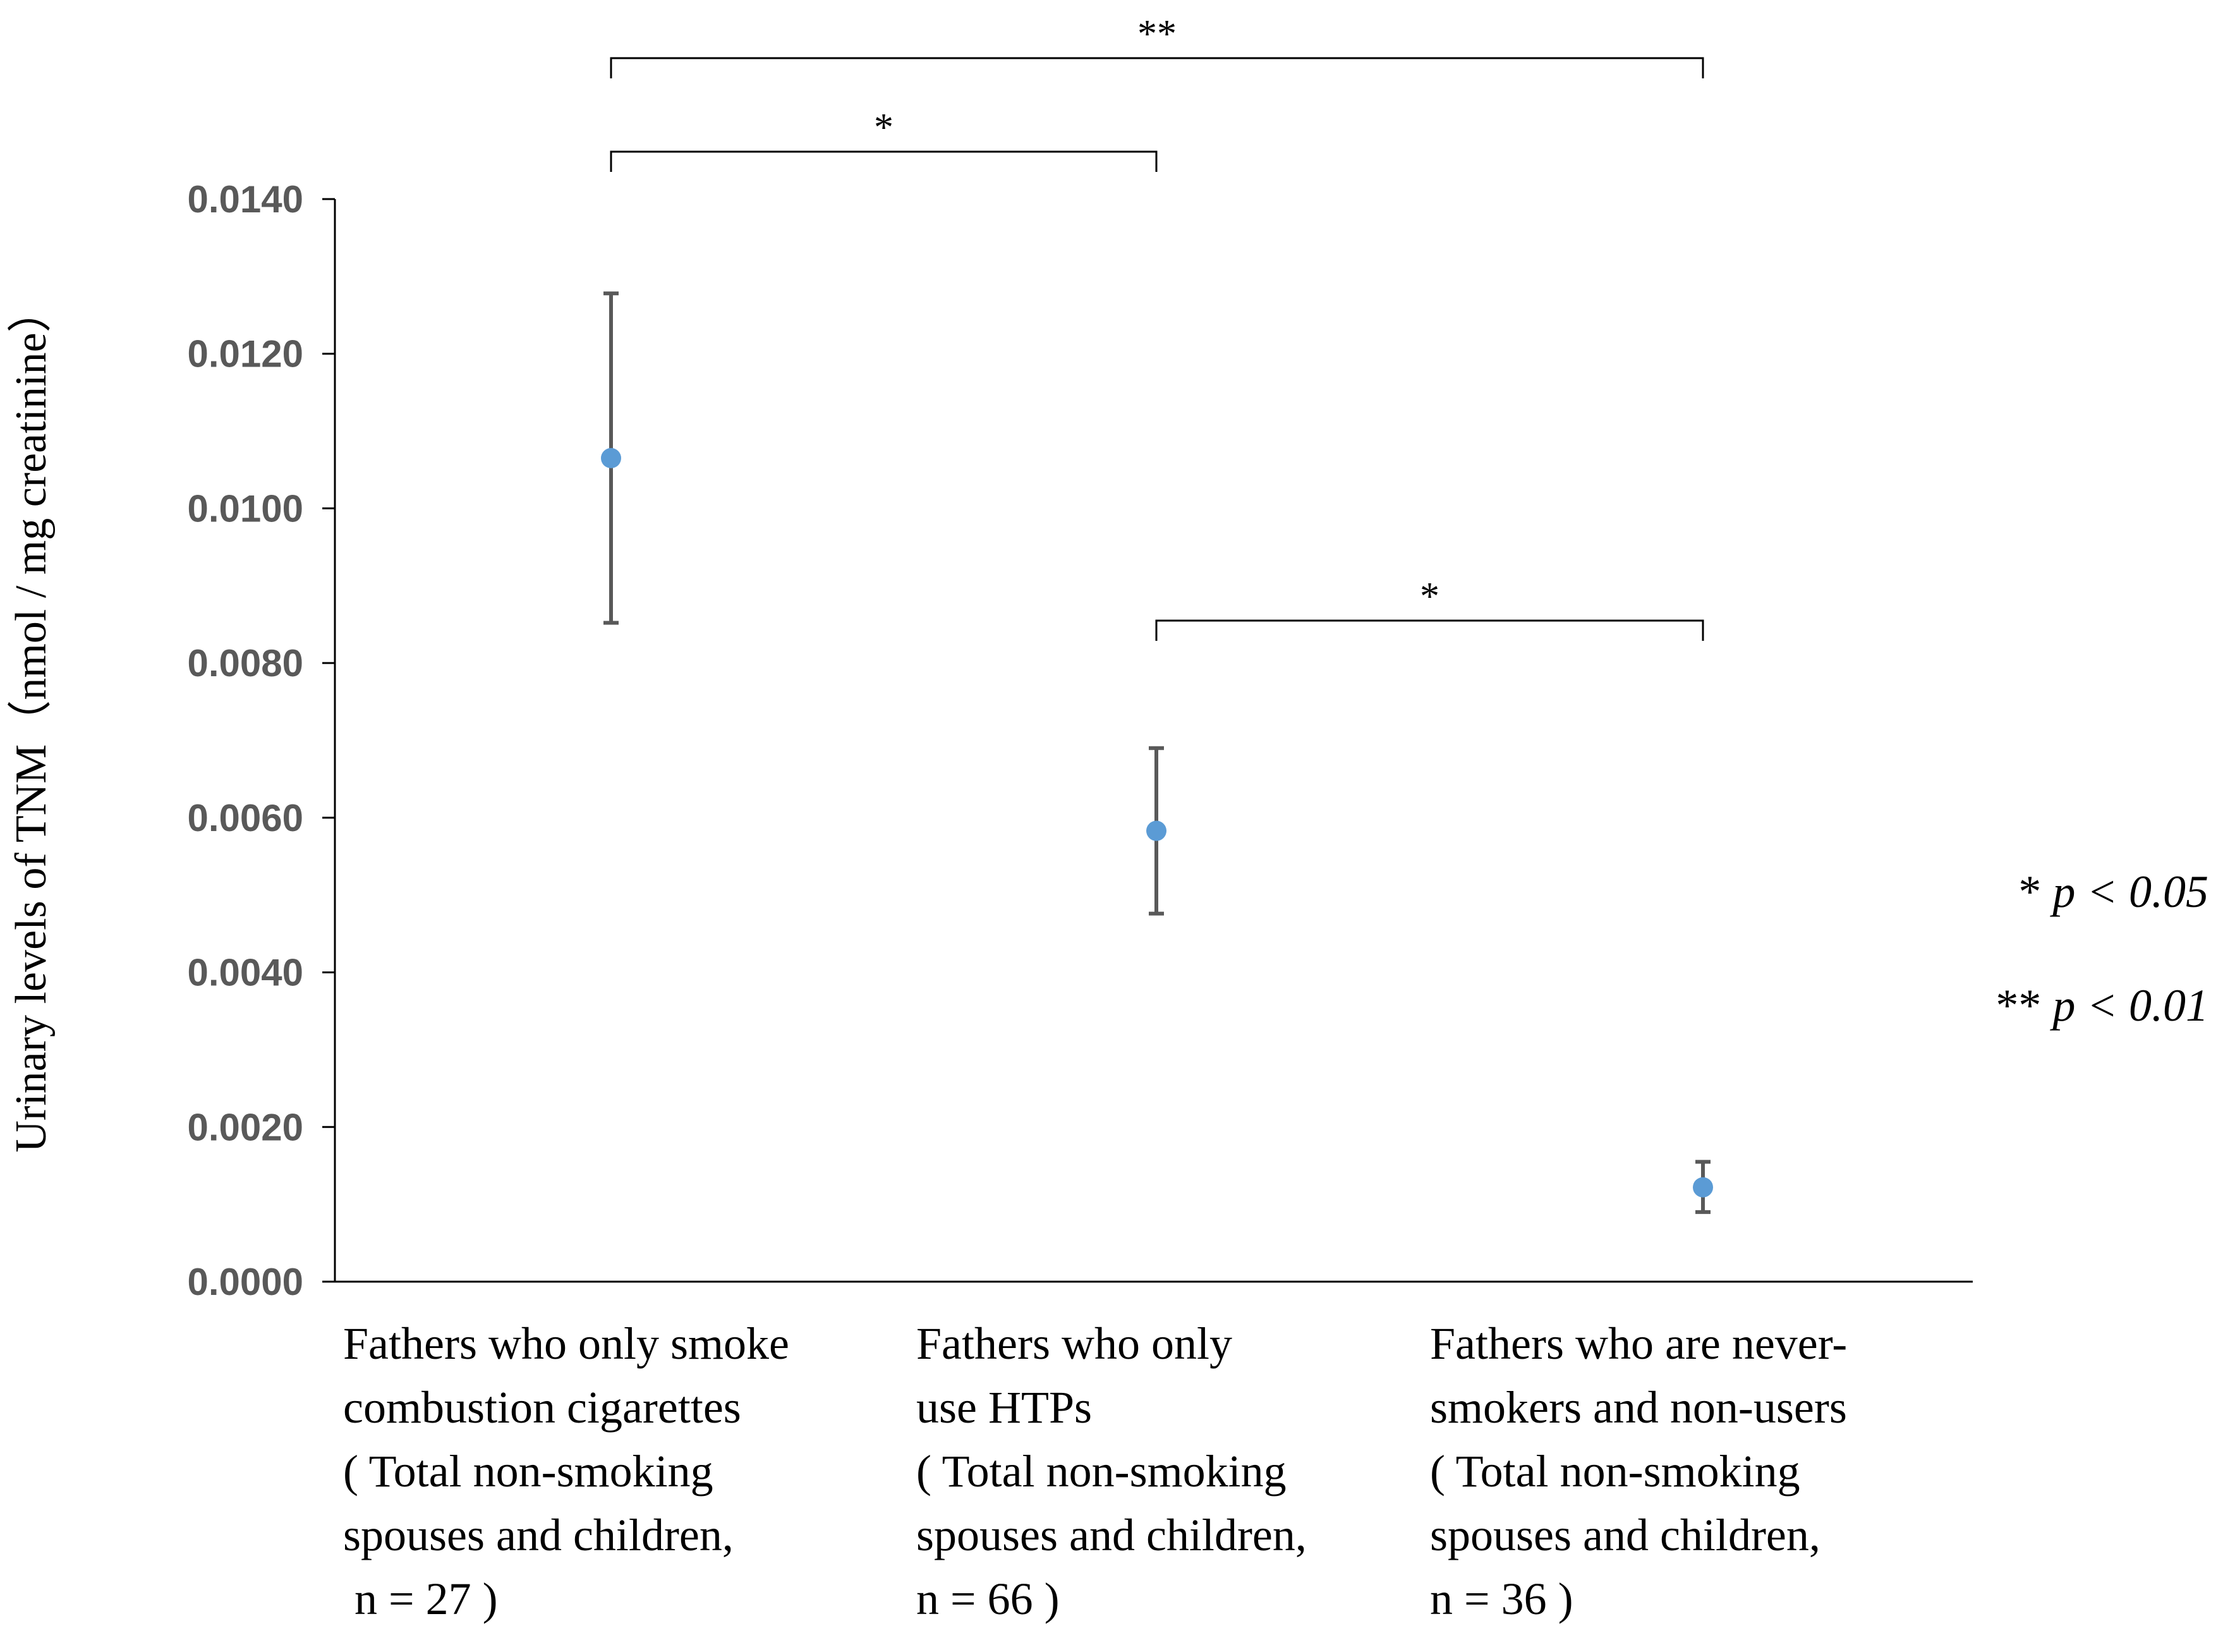  I want to click on category-label-line: use HTPs, so click(1004, 1407).